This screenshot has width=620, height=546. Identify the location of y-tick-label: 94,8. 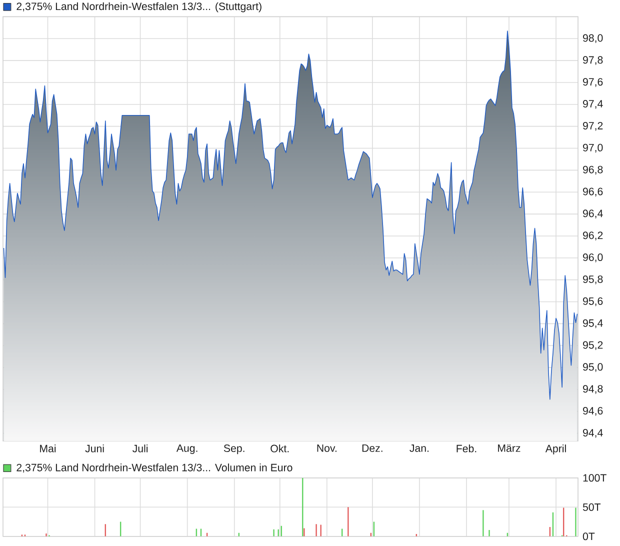
(593, 389).